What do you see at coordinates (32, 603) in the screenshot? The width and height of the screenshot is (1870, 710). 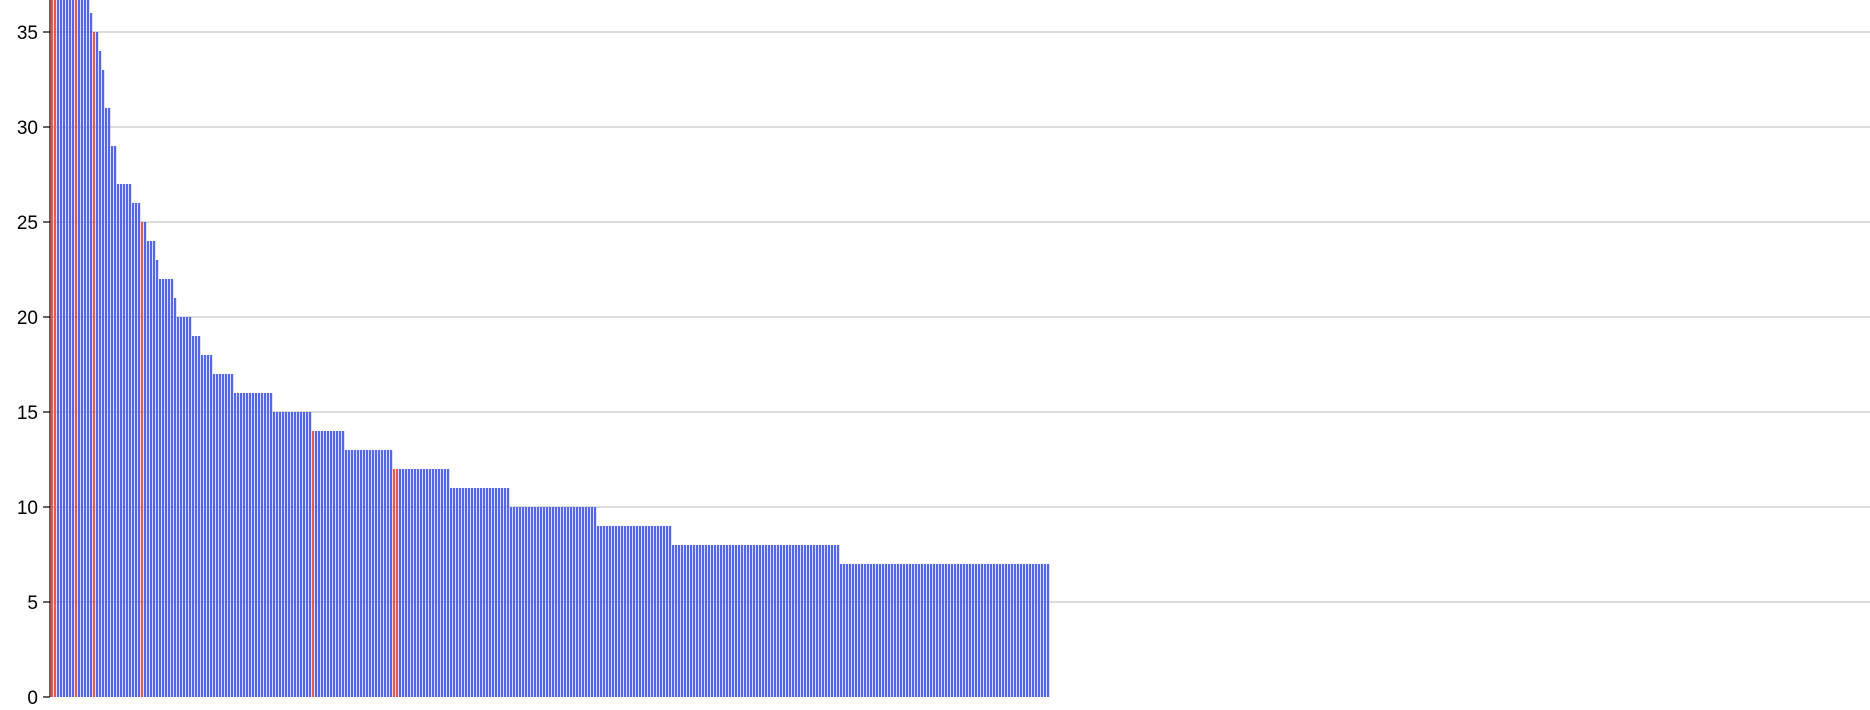 I see `y-tick-label: 5` at bounding box center [32, 603].